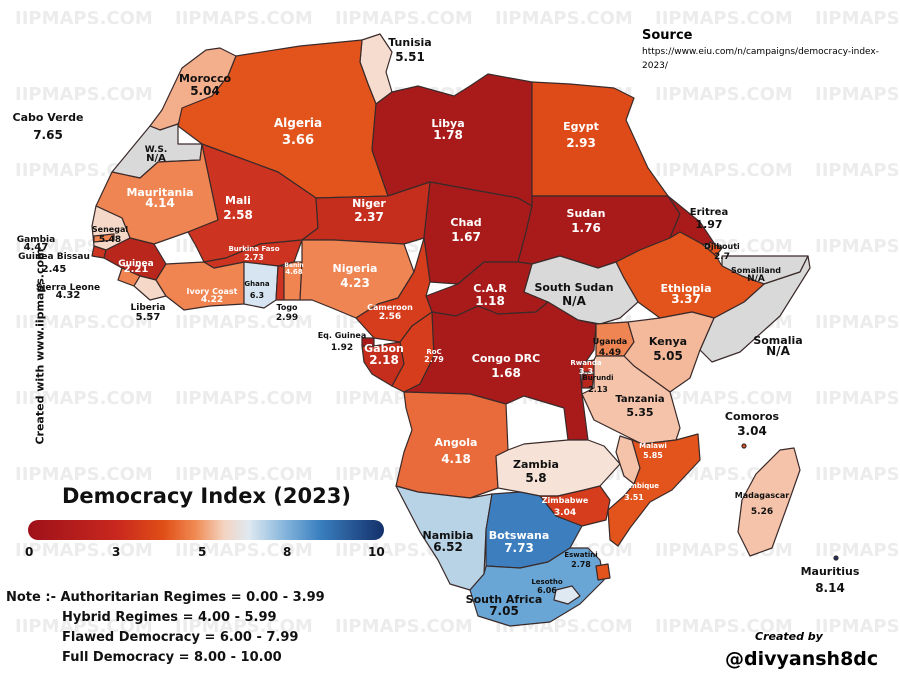 This screenshot has height=675, width=900. Describe the element at coordinates (752, 431) in the screenshot. I see `label-comoros-value: 3.04` at that location.